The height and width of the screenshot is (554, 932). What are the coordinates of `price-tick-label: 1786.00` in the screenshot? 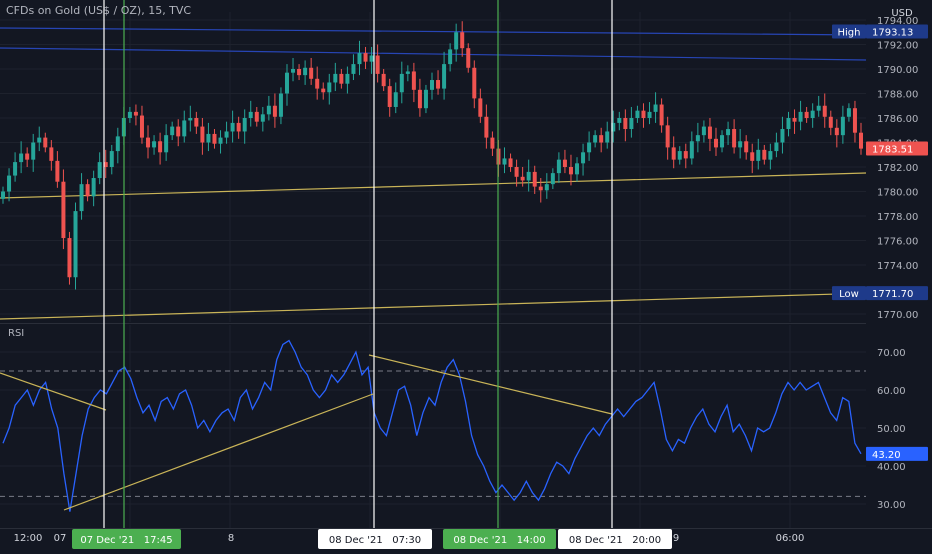 It's located at (897, 119).